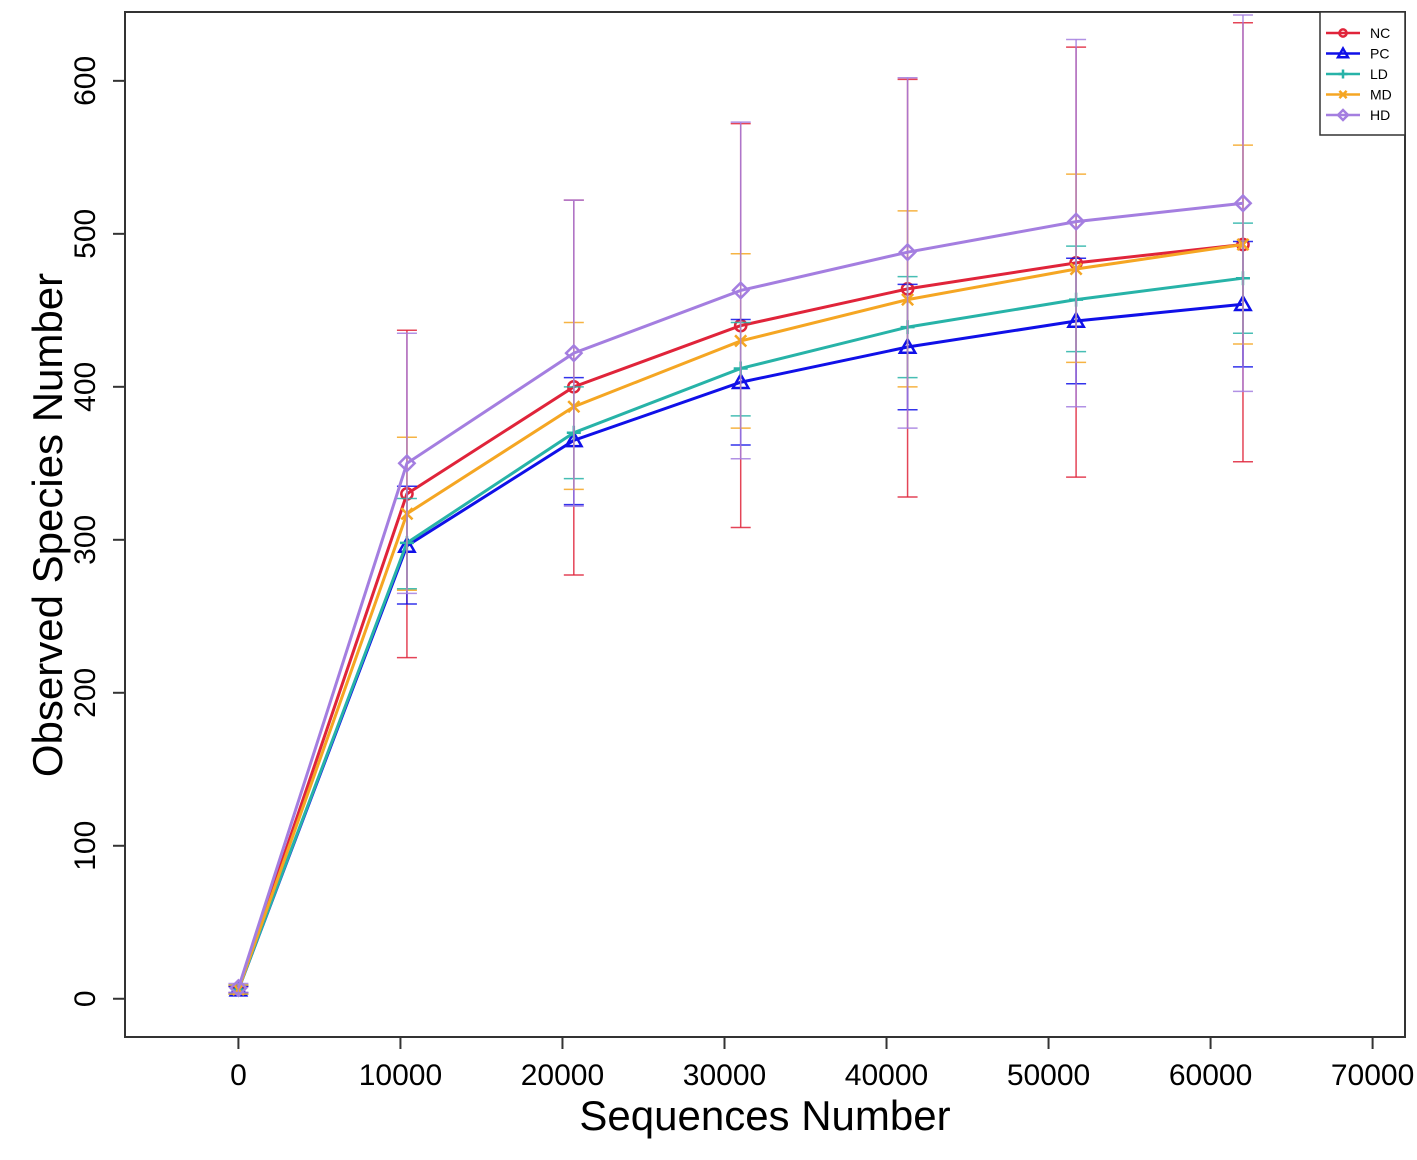  I want to click on legend-label: HD, so click(1380, 115).